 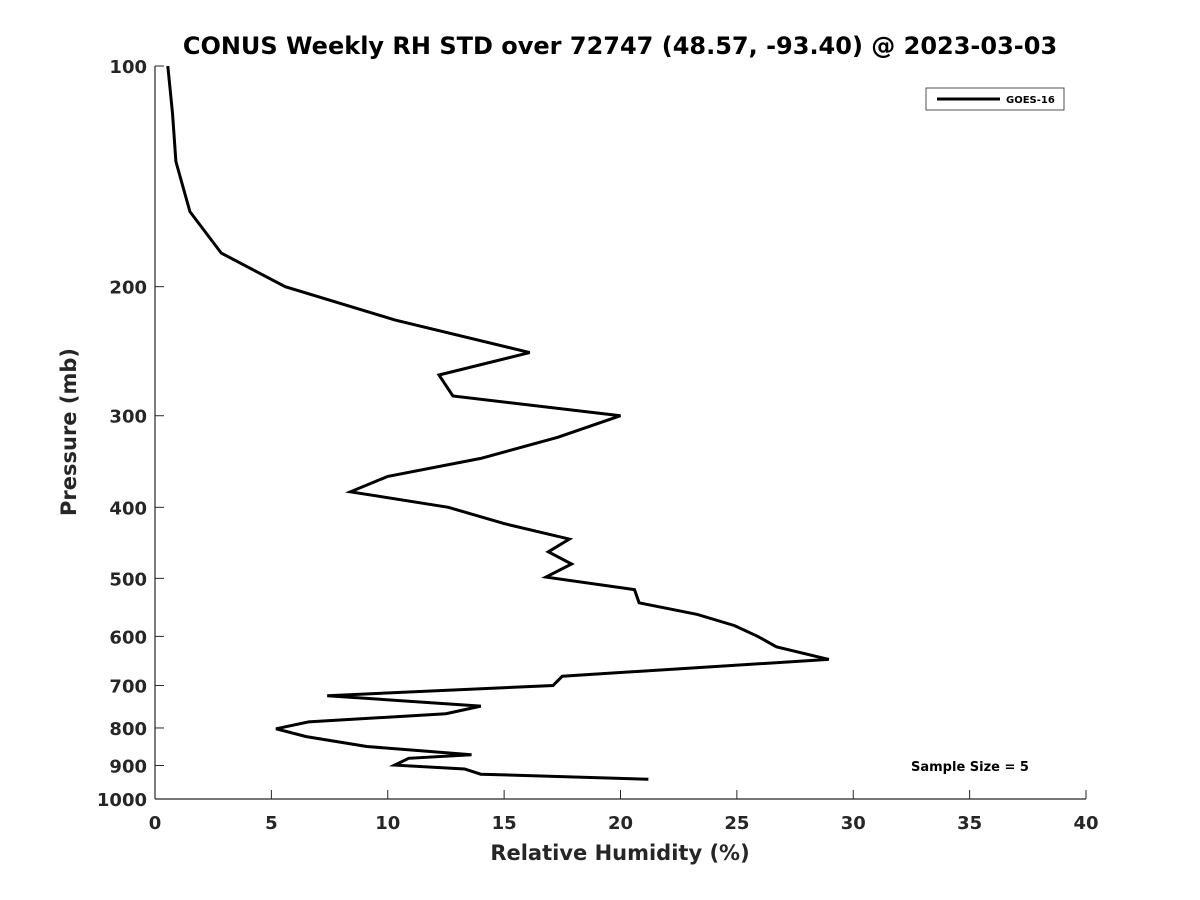 What do you see at coordinates (128, 637) in the screenshot?
I see `y-tick-label: 600` at bounding box center [128, 637].